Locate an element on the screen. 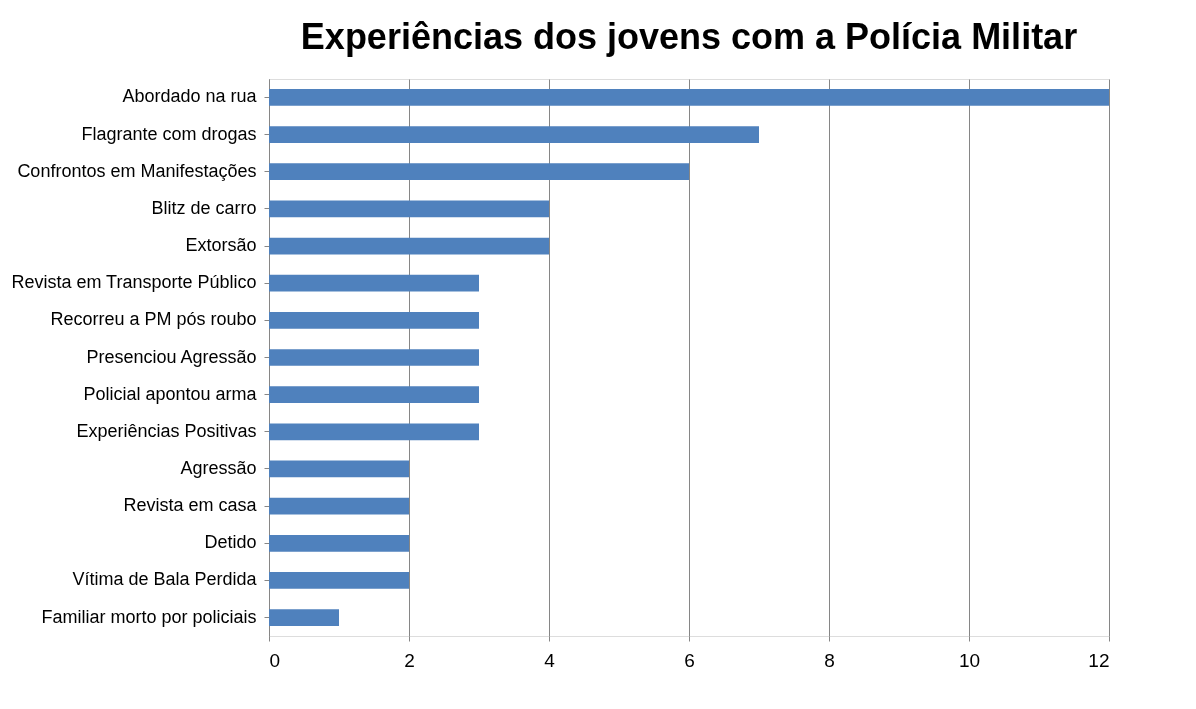  y-tick-label: Familiar morto por policiais is located at coordinates (149, 616).